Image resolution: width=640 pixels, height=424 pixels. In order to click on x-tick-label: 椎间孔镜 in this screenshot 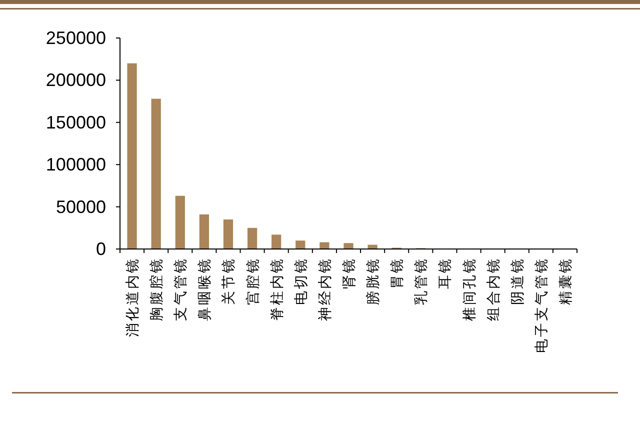, I will do `click(470, 289)`.